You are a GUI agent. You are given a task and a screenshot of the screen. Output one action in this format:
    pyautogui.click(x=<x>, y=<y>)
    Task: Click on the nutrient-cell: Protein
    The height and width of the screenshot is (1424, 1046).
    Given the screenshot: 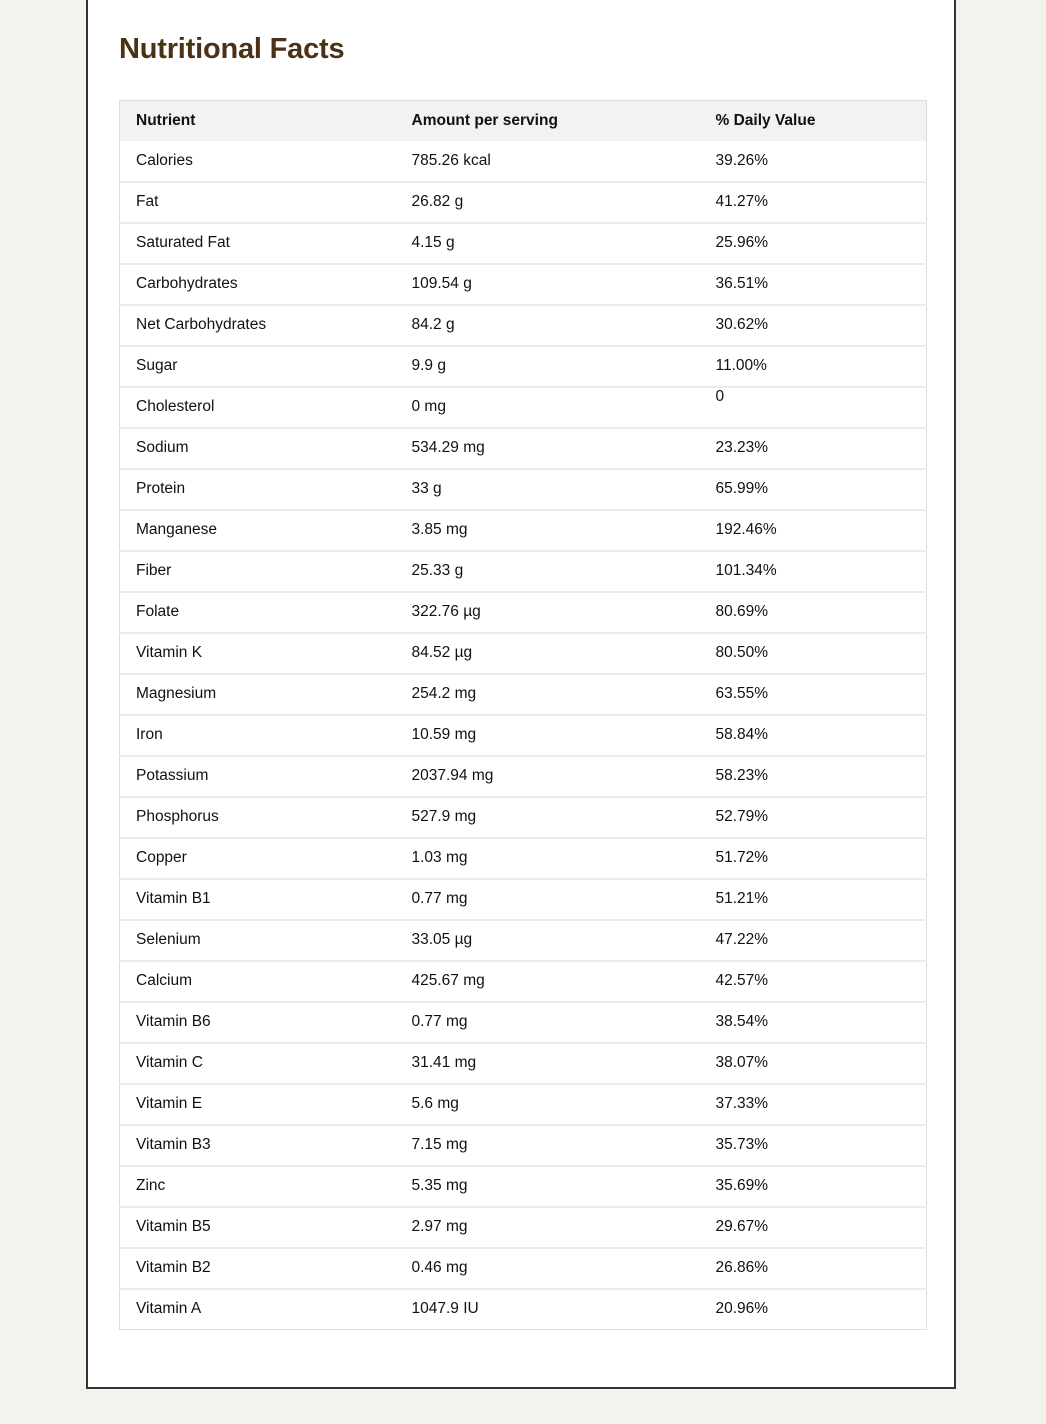 What is the action you would take?
    pyautogui.click(x=257, y=488)
    